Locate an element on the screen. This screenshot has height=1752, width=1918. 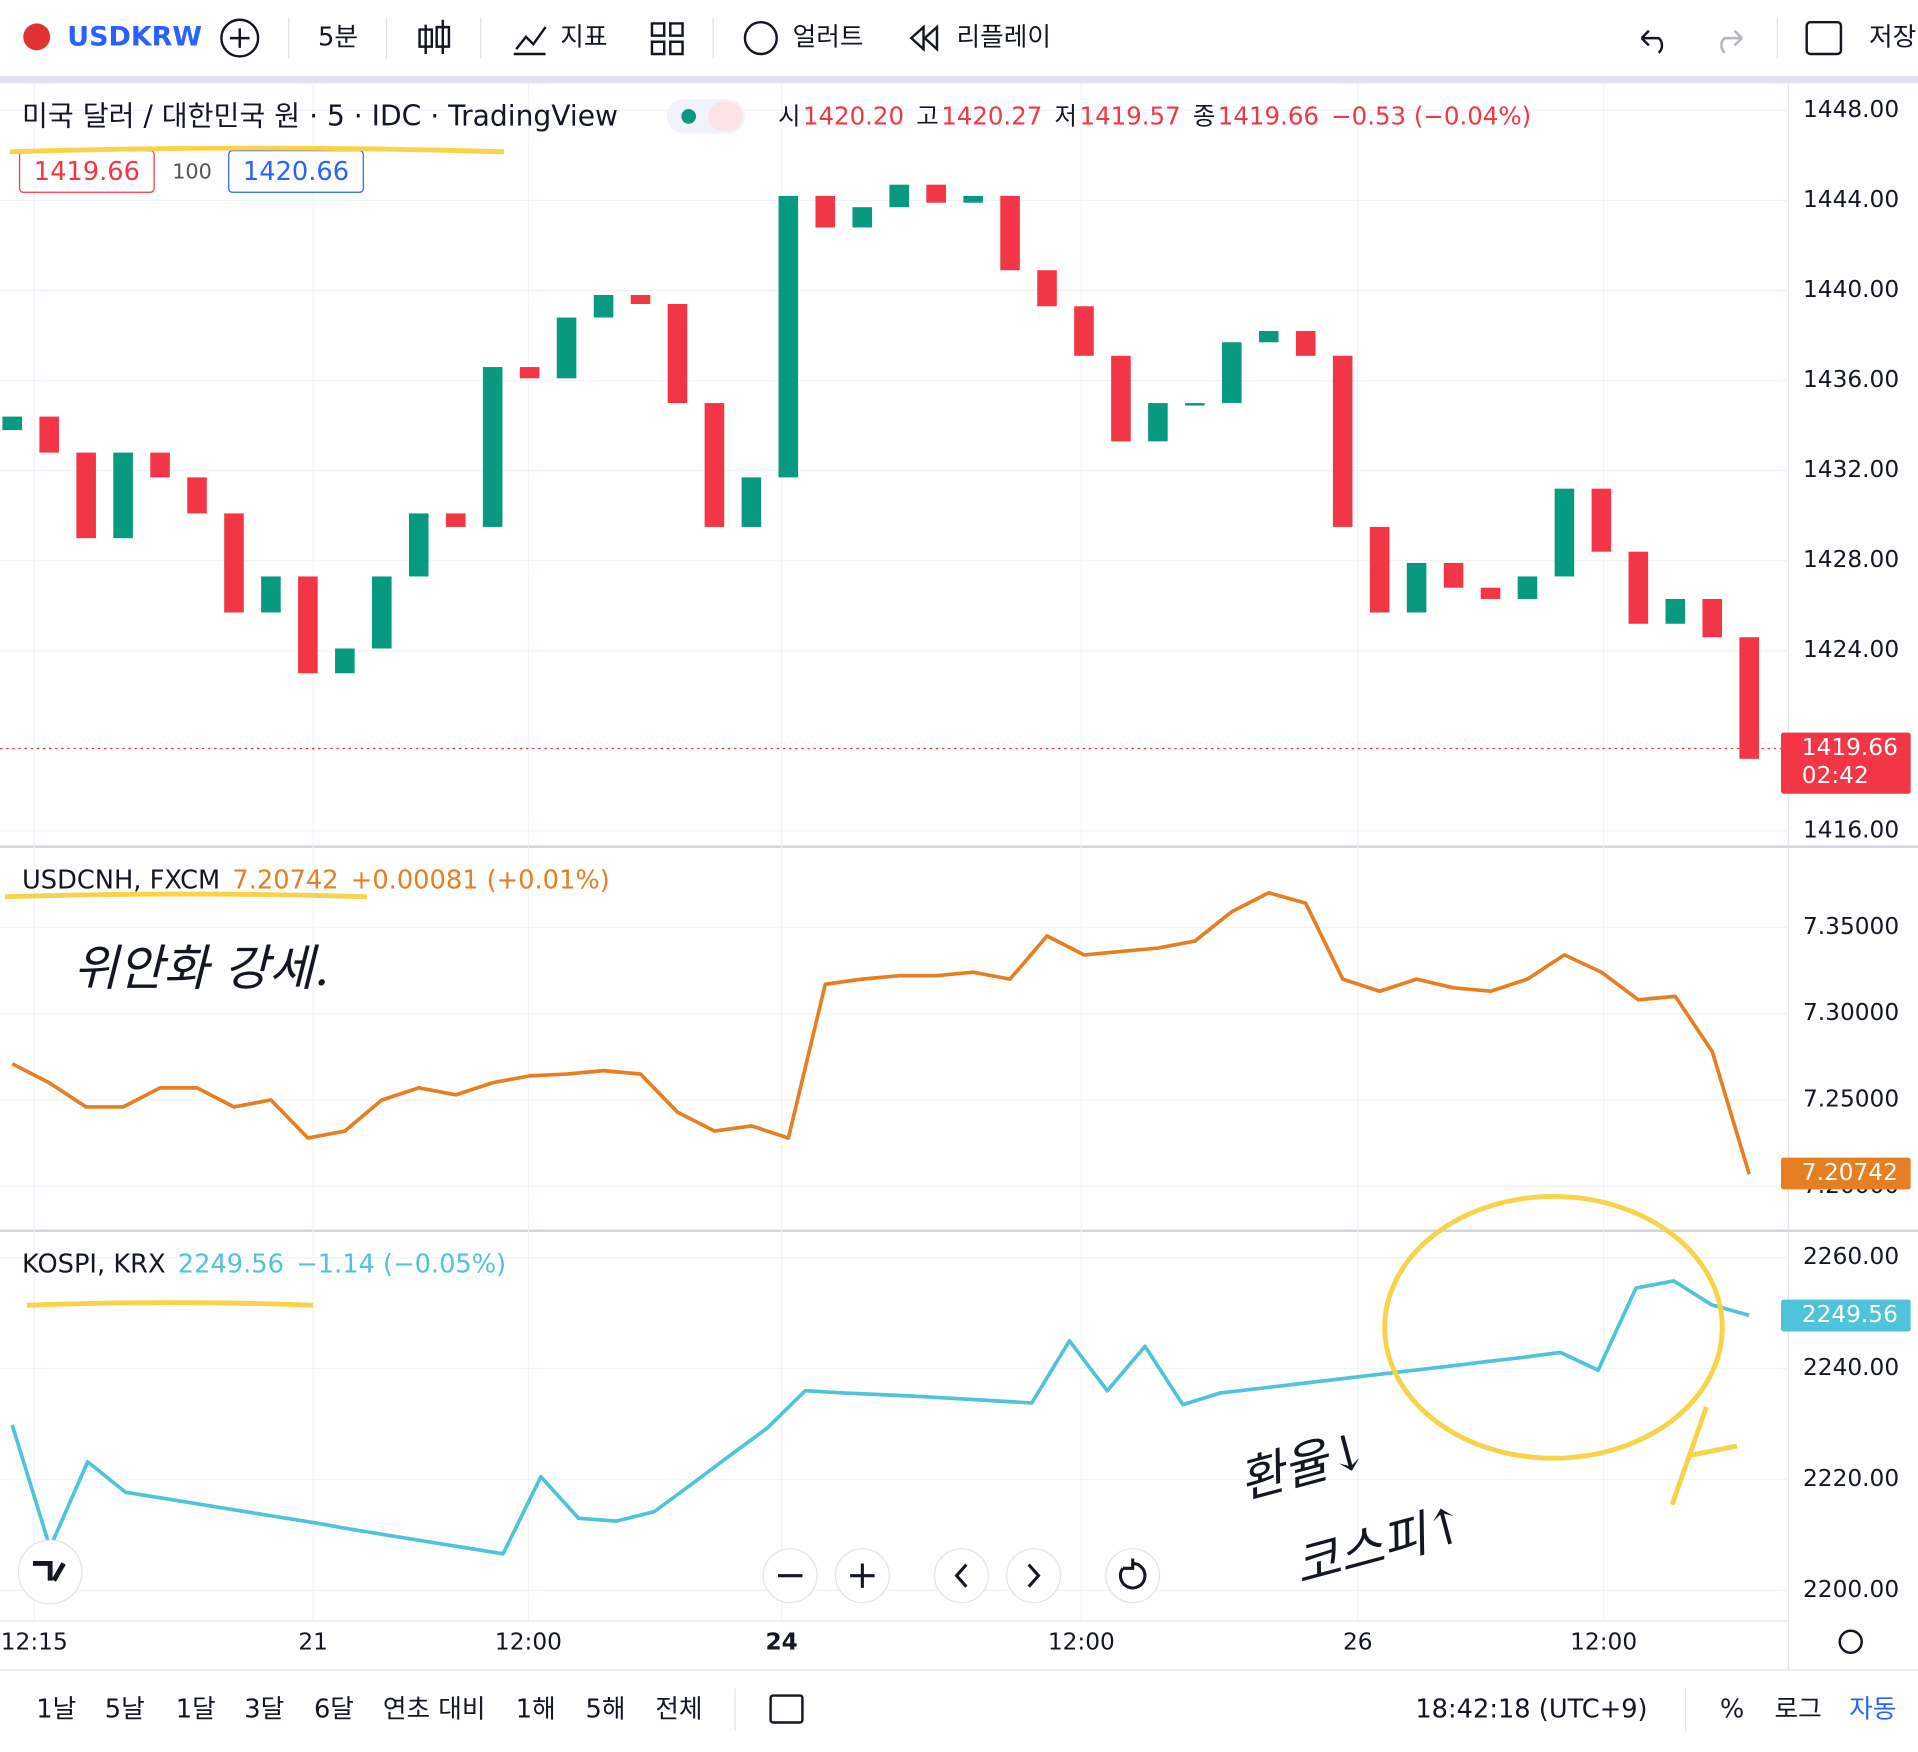
delay-pill is located at coordinates (725, 116).